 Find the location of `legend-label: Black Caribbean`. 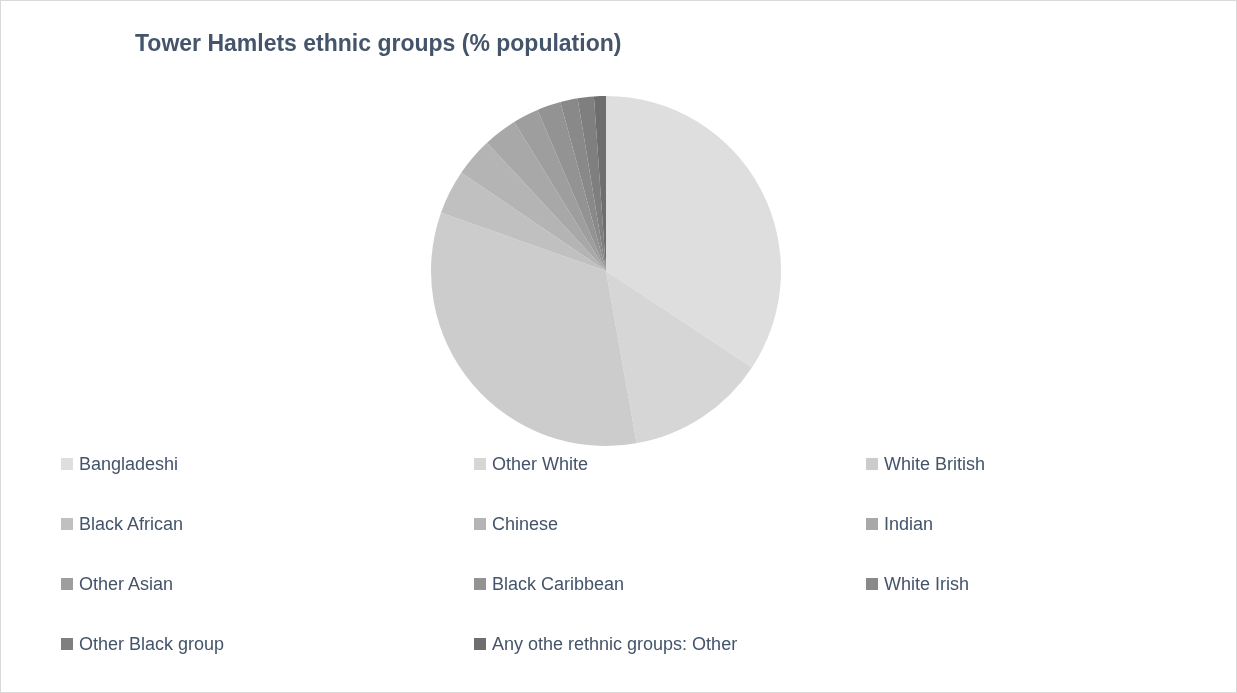

legend-label: Black Caribbean is located at coordinates (558, 584).